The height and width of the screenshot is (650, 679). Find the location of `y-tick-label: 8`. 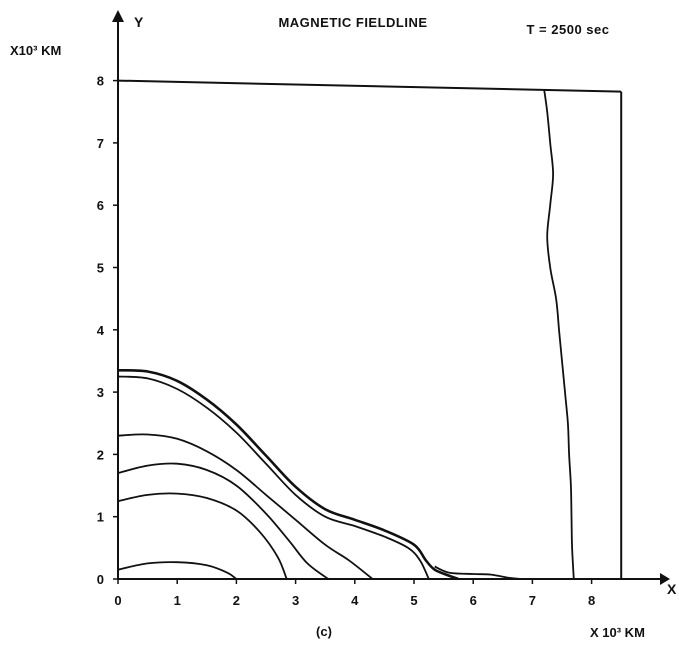

y-tick-label: 8 is located at coordinates (100, 81).